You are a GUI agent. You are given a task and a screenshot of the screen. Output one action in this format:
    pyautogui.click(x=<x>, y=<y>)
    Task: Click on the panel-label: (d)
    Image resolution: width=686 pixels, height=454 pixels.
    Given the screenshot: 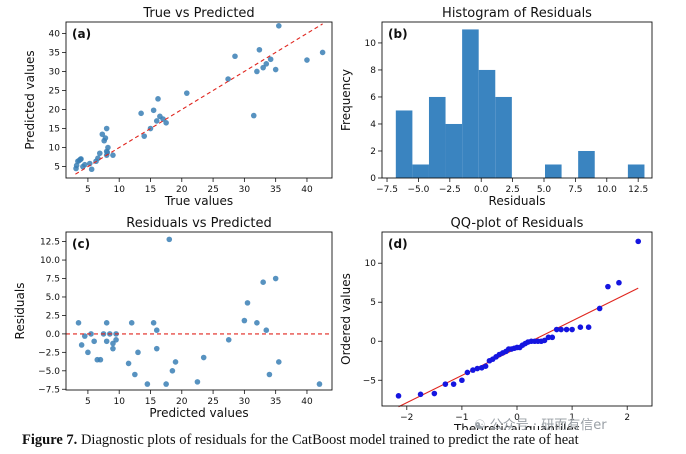 What is the action you would take?
    pyautogui.click(x=398, y=244)
    